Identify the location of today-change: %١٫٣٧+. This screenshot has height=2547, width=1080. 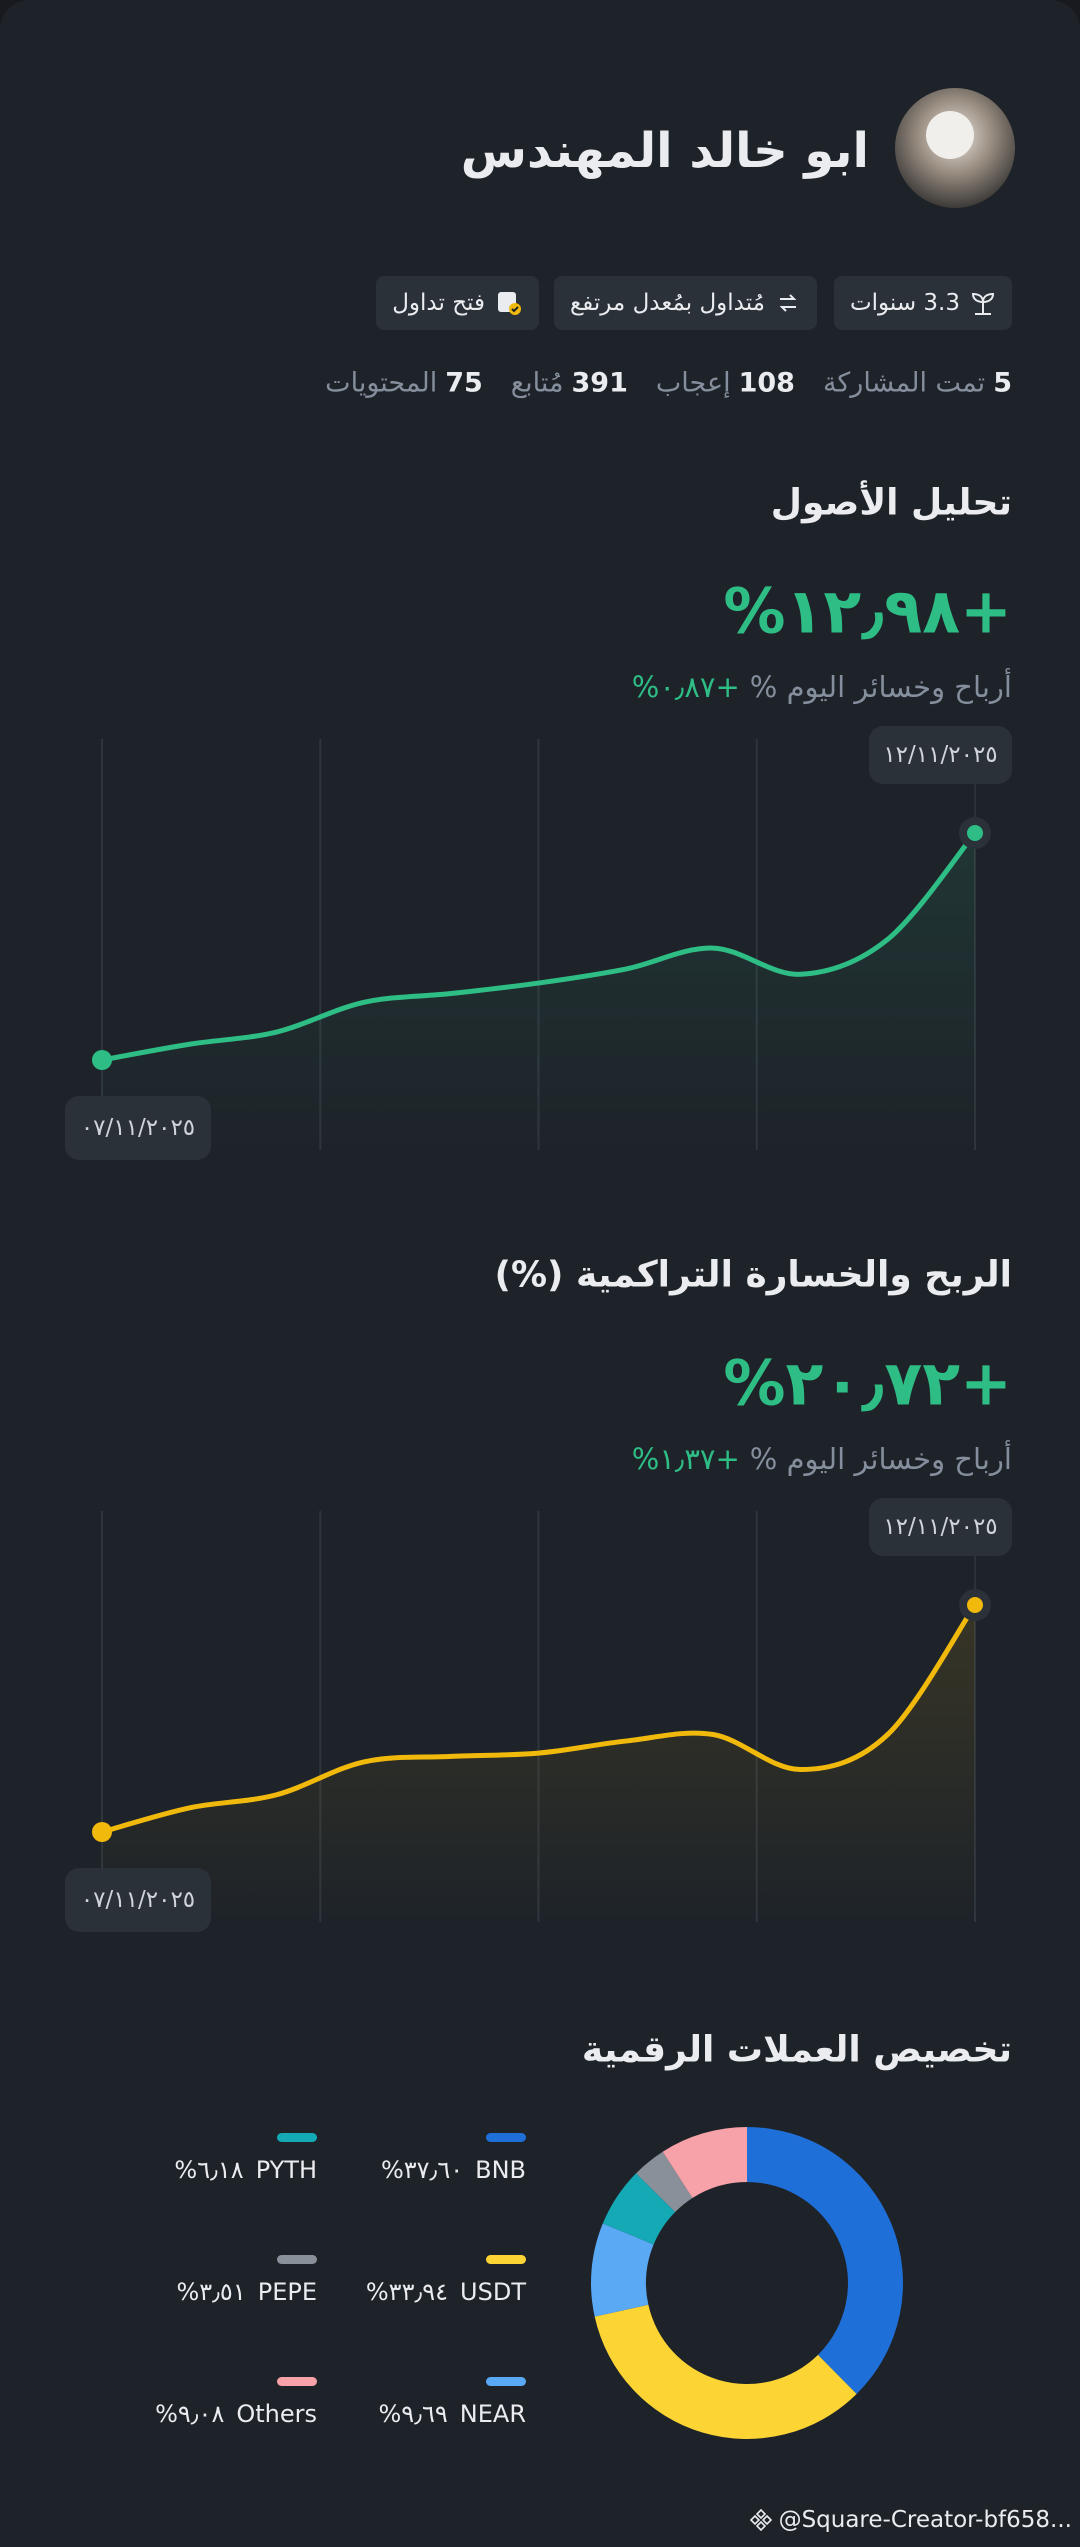
(685, 1459).